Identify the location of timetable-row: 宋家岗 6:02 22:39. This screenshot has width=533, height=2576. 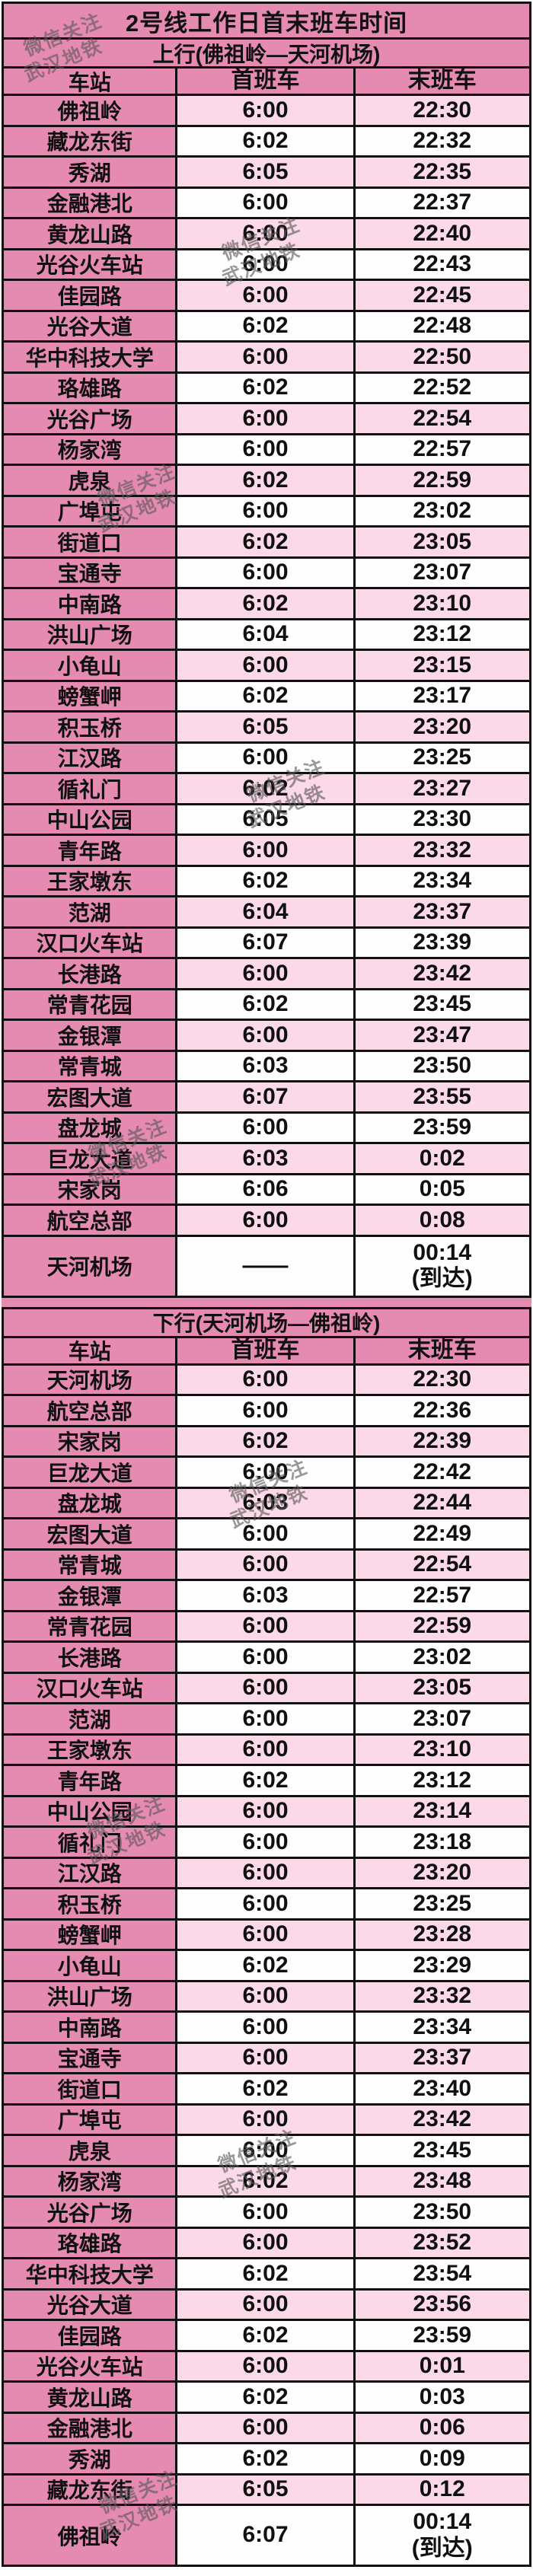
(266, 1443).